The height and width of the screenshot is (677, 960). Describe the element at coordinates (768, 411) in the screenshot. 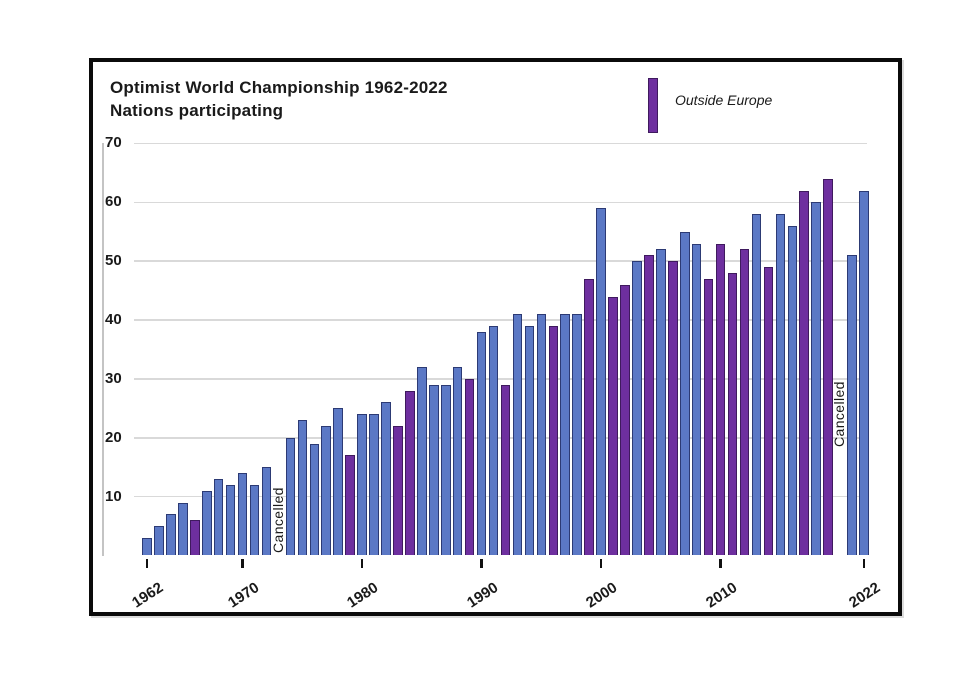

I see `bar-2014` at that location.